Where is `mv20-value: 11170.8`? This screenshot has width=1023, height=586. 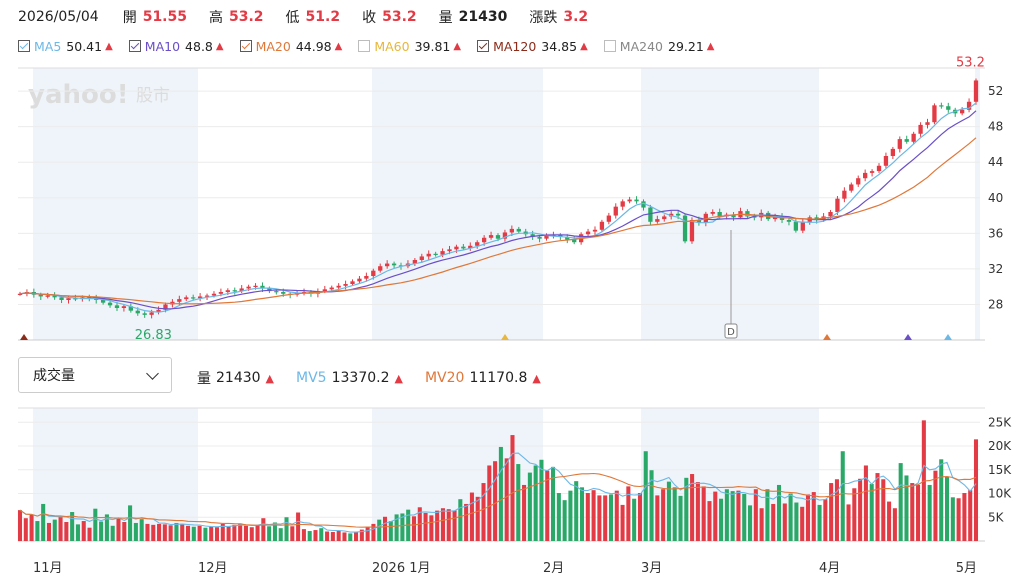
mv20-value: 11170.8 is located at coordinates (498, 378).